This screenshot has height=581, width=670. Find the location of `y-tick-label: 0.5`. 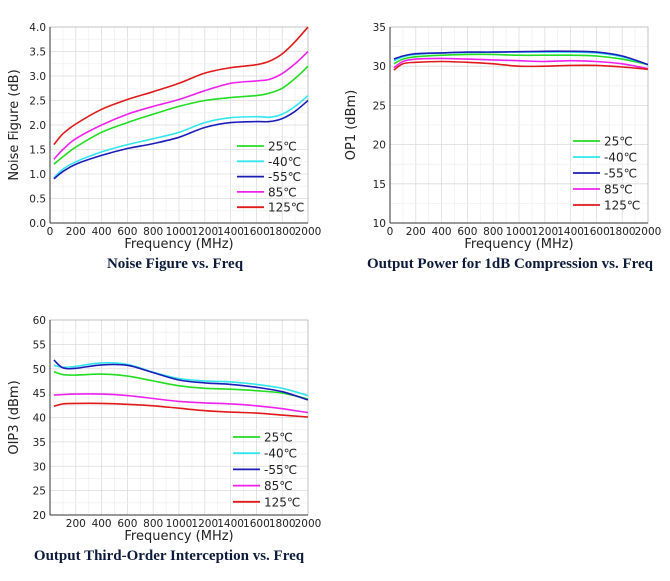

y-tick-label: 0.5 is located at coordinates (37, 200).